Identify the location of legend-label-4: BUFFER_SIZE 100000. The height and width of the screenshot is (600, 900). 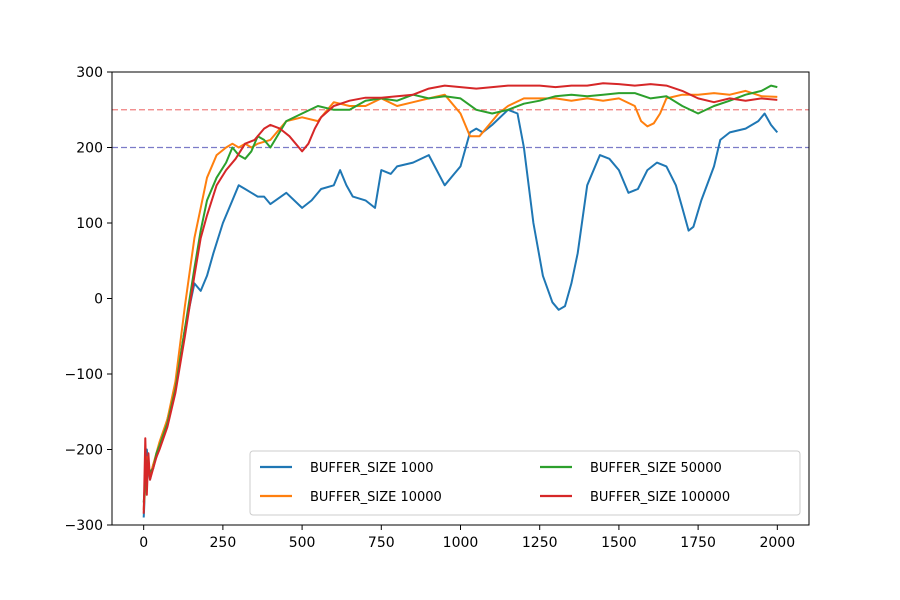
(660, 497).